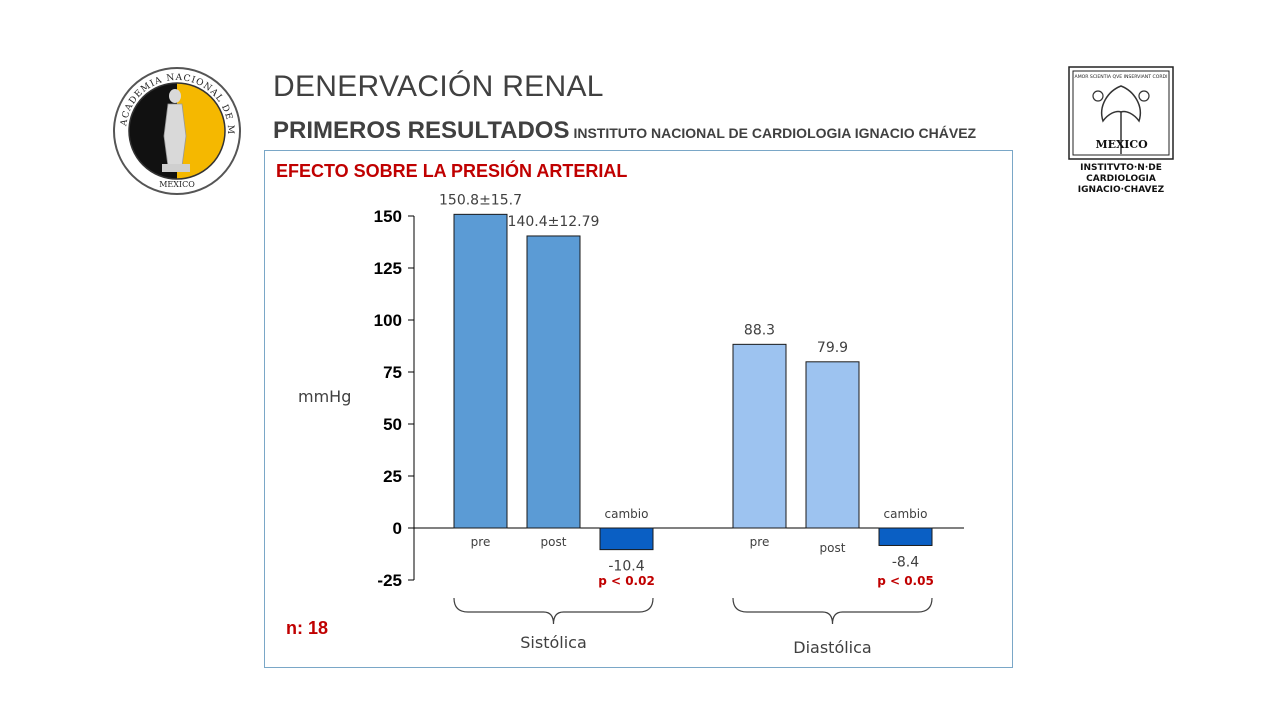  What do you see at coordinates (176, 130) in the screenshot?
I see `academia-medicina-logo: ACADEMIA NACIONAL DE MEDICINA MEXICO` at bounding box center [176, 130].